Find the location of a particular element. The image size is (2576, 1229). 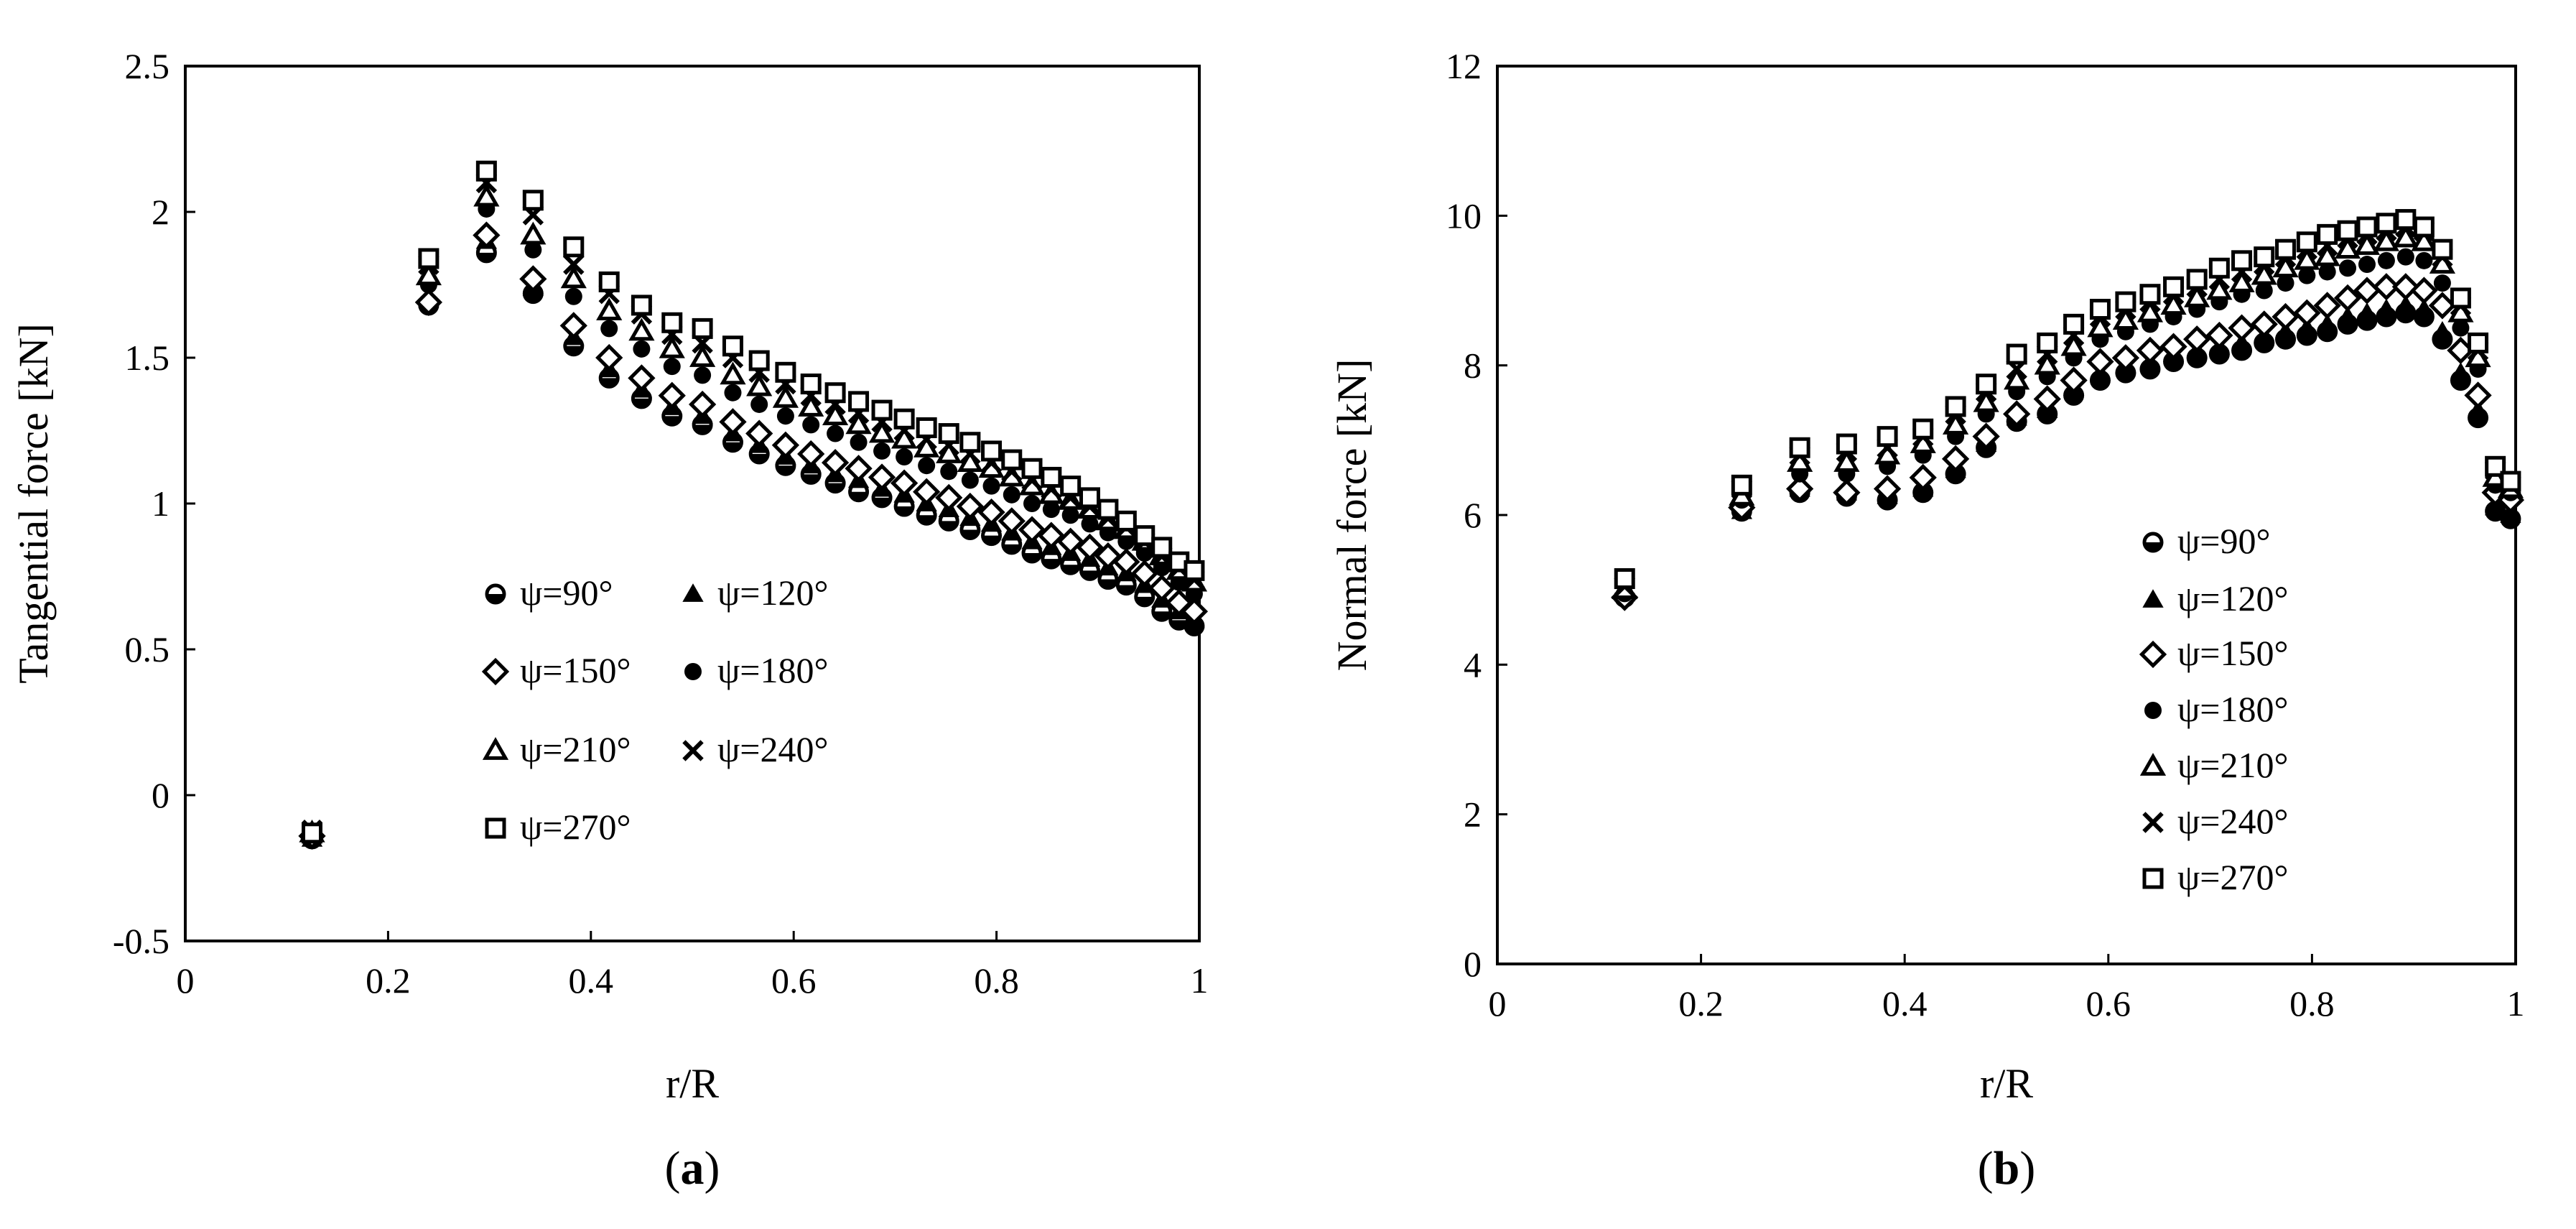

y-axis-title: Normal force [kN] is located at coordinates (1352, 515).